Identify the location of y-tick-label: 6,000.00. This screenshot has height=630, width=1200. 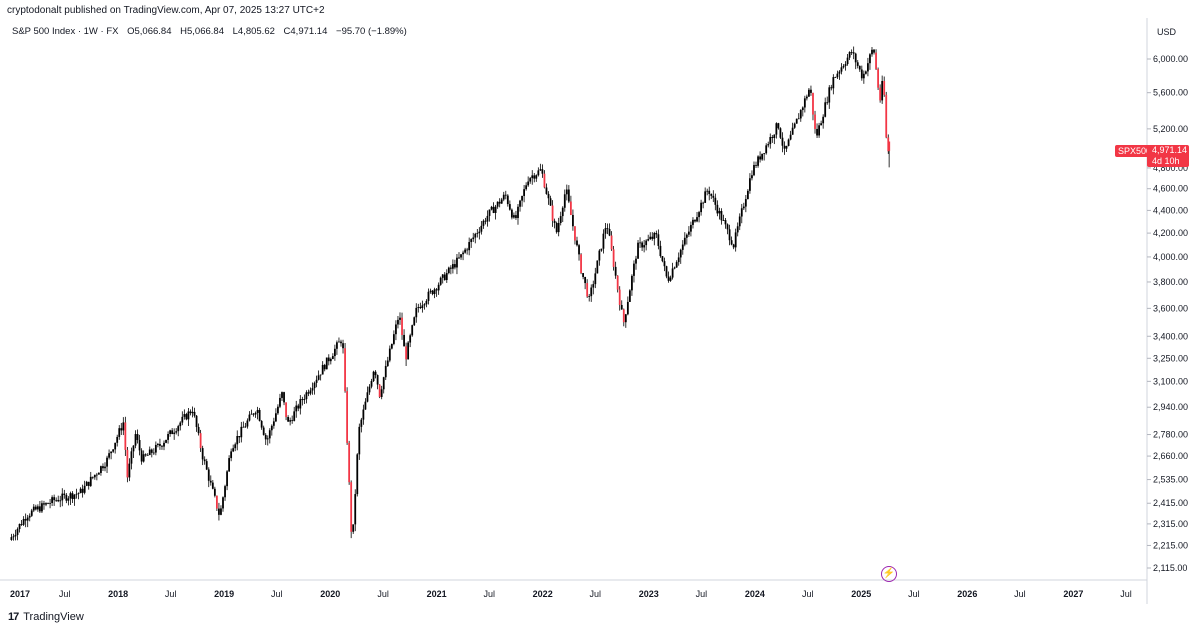
(1170, 59).